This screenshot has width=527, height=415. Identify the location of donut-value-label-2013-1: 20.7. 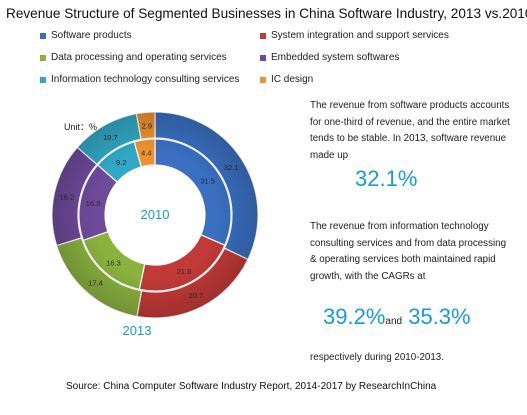
(196, 295).